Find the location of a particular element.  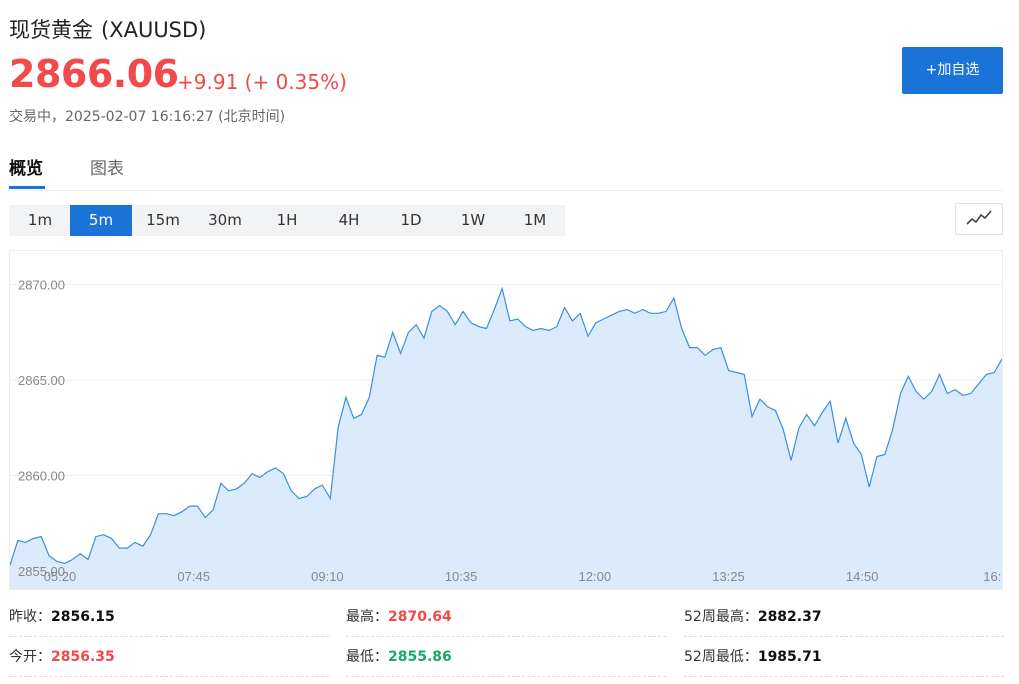

current-price: 2866.06 is located at coordinates (94, 74).